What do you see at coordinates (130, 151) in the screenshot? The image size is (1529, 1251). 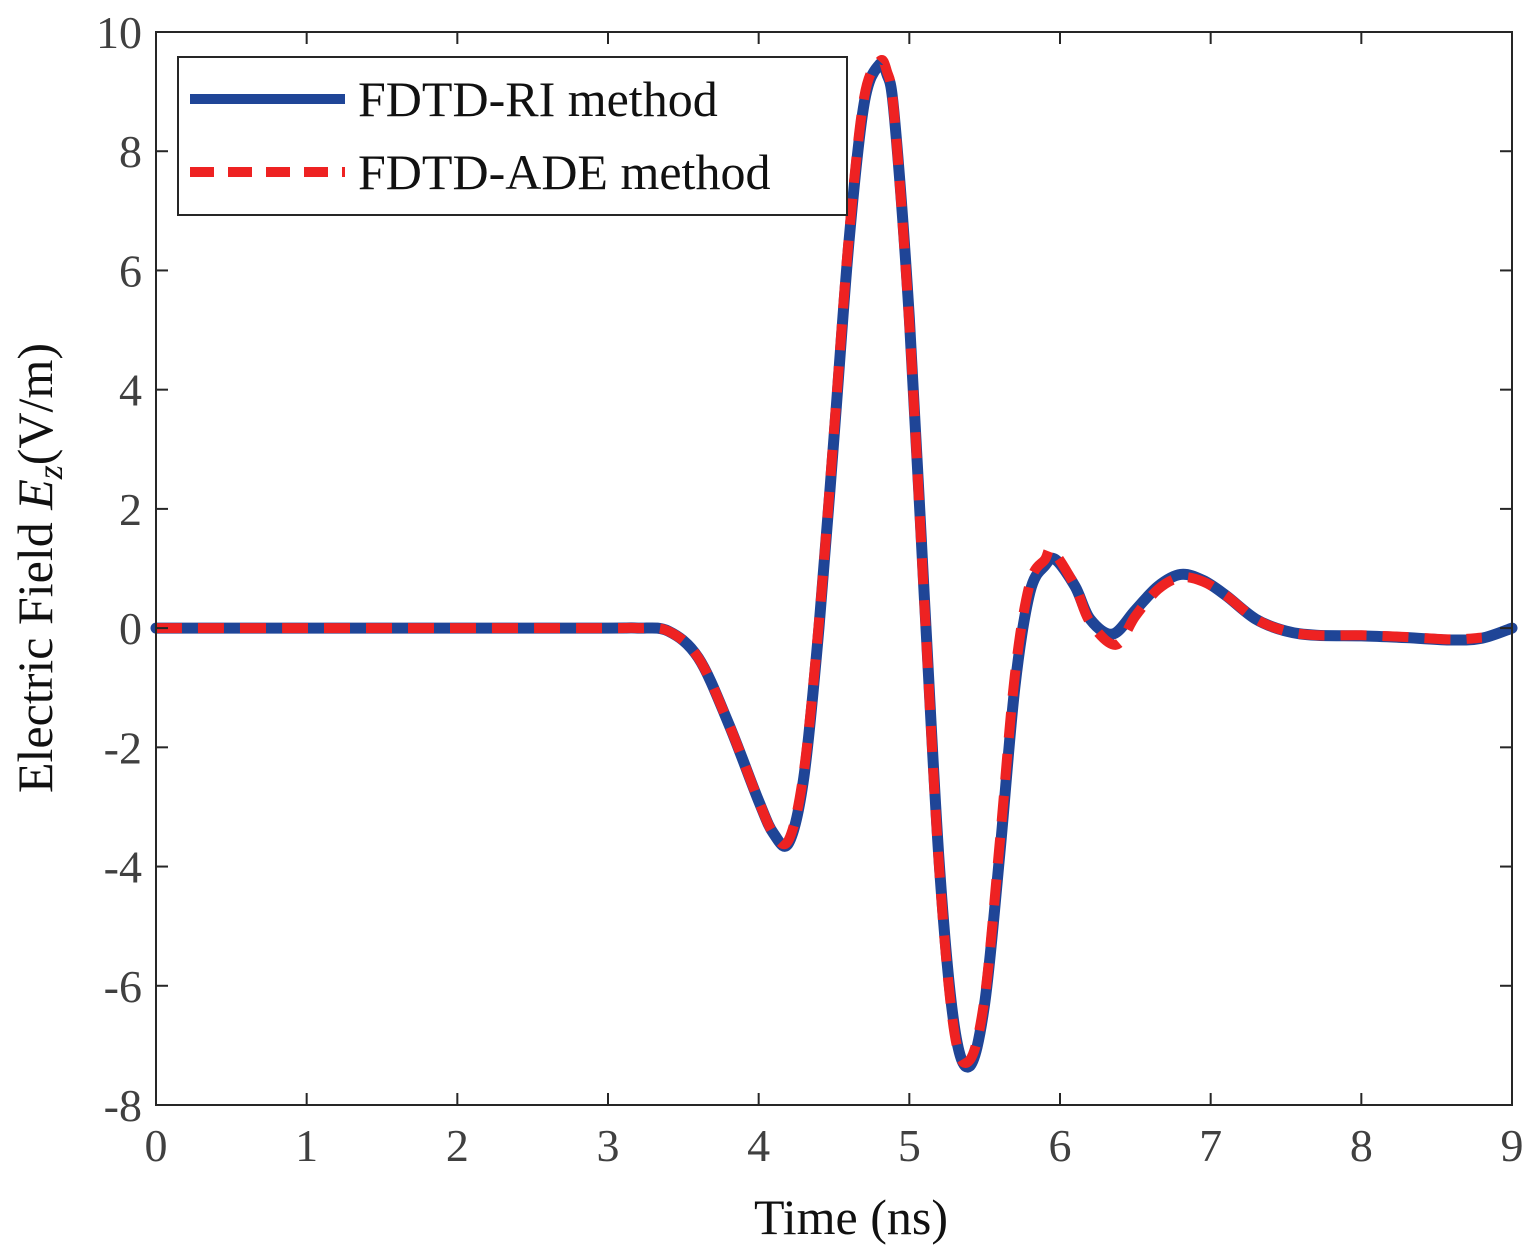 I see `y-tick-label-8: 8` at bounding box center [130, 151].